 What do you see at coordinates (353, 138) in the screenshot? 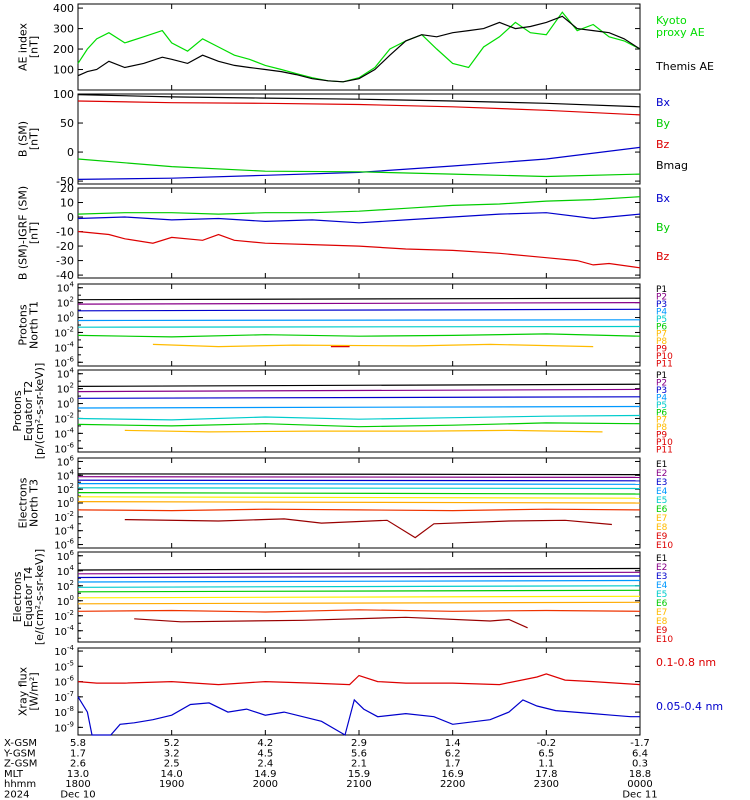
I see `panel-bsm: -50 0 50 100 B (SM)[nT] Bx By Bz Bmag` at bounding box center [353, 138].